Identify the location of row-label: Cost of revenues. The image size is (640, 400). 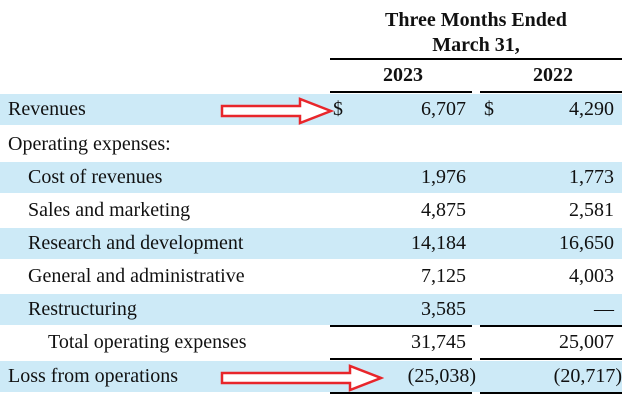
(95, 177).